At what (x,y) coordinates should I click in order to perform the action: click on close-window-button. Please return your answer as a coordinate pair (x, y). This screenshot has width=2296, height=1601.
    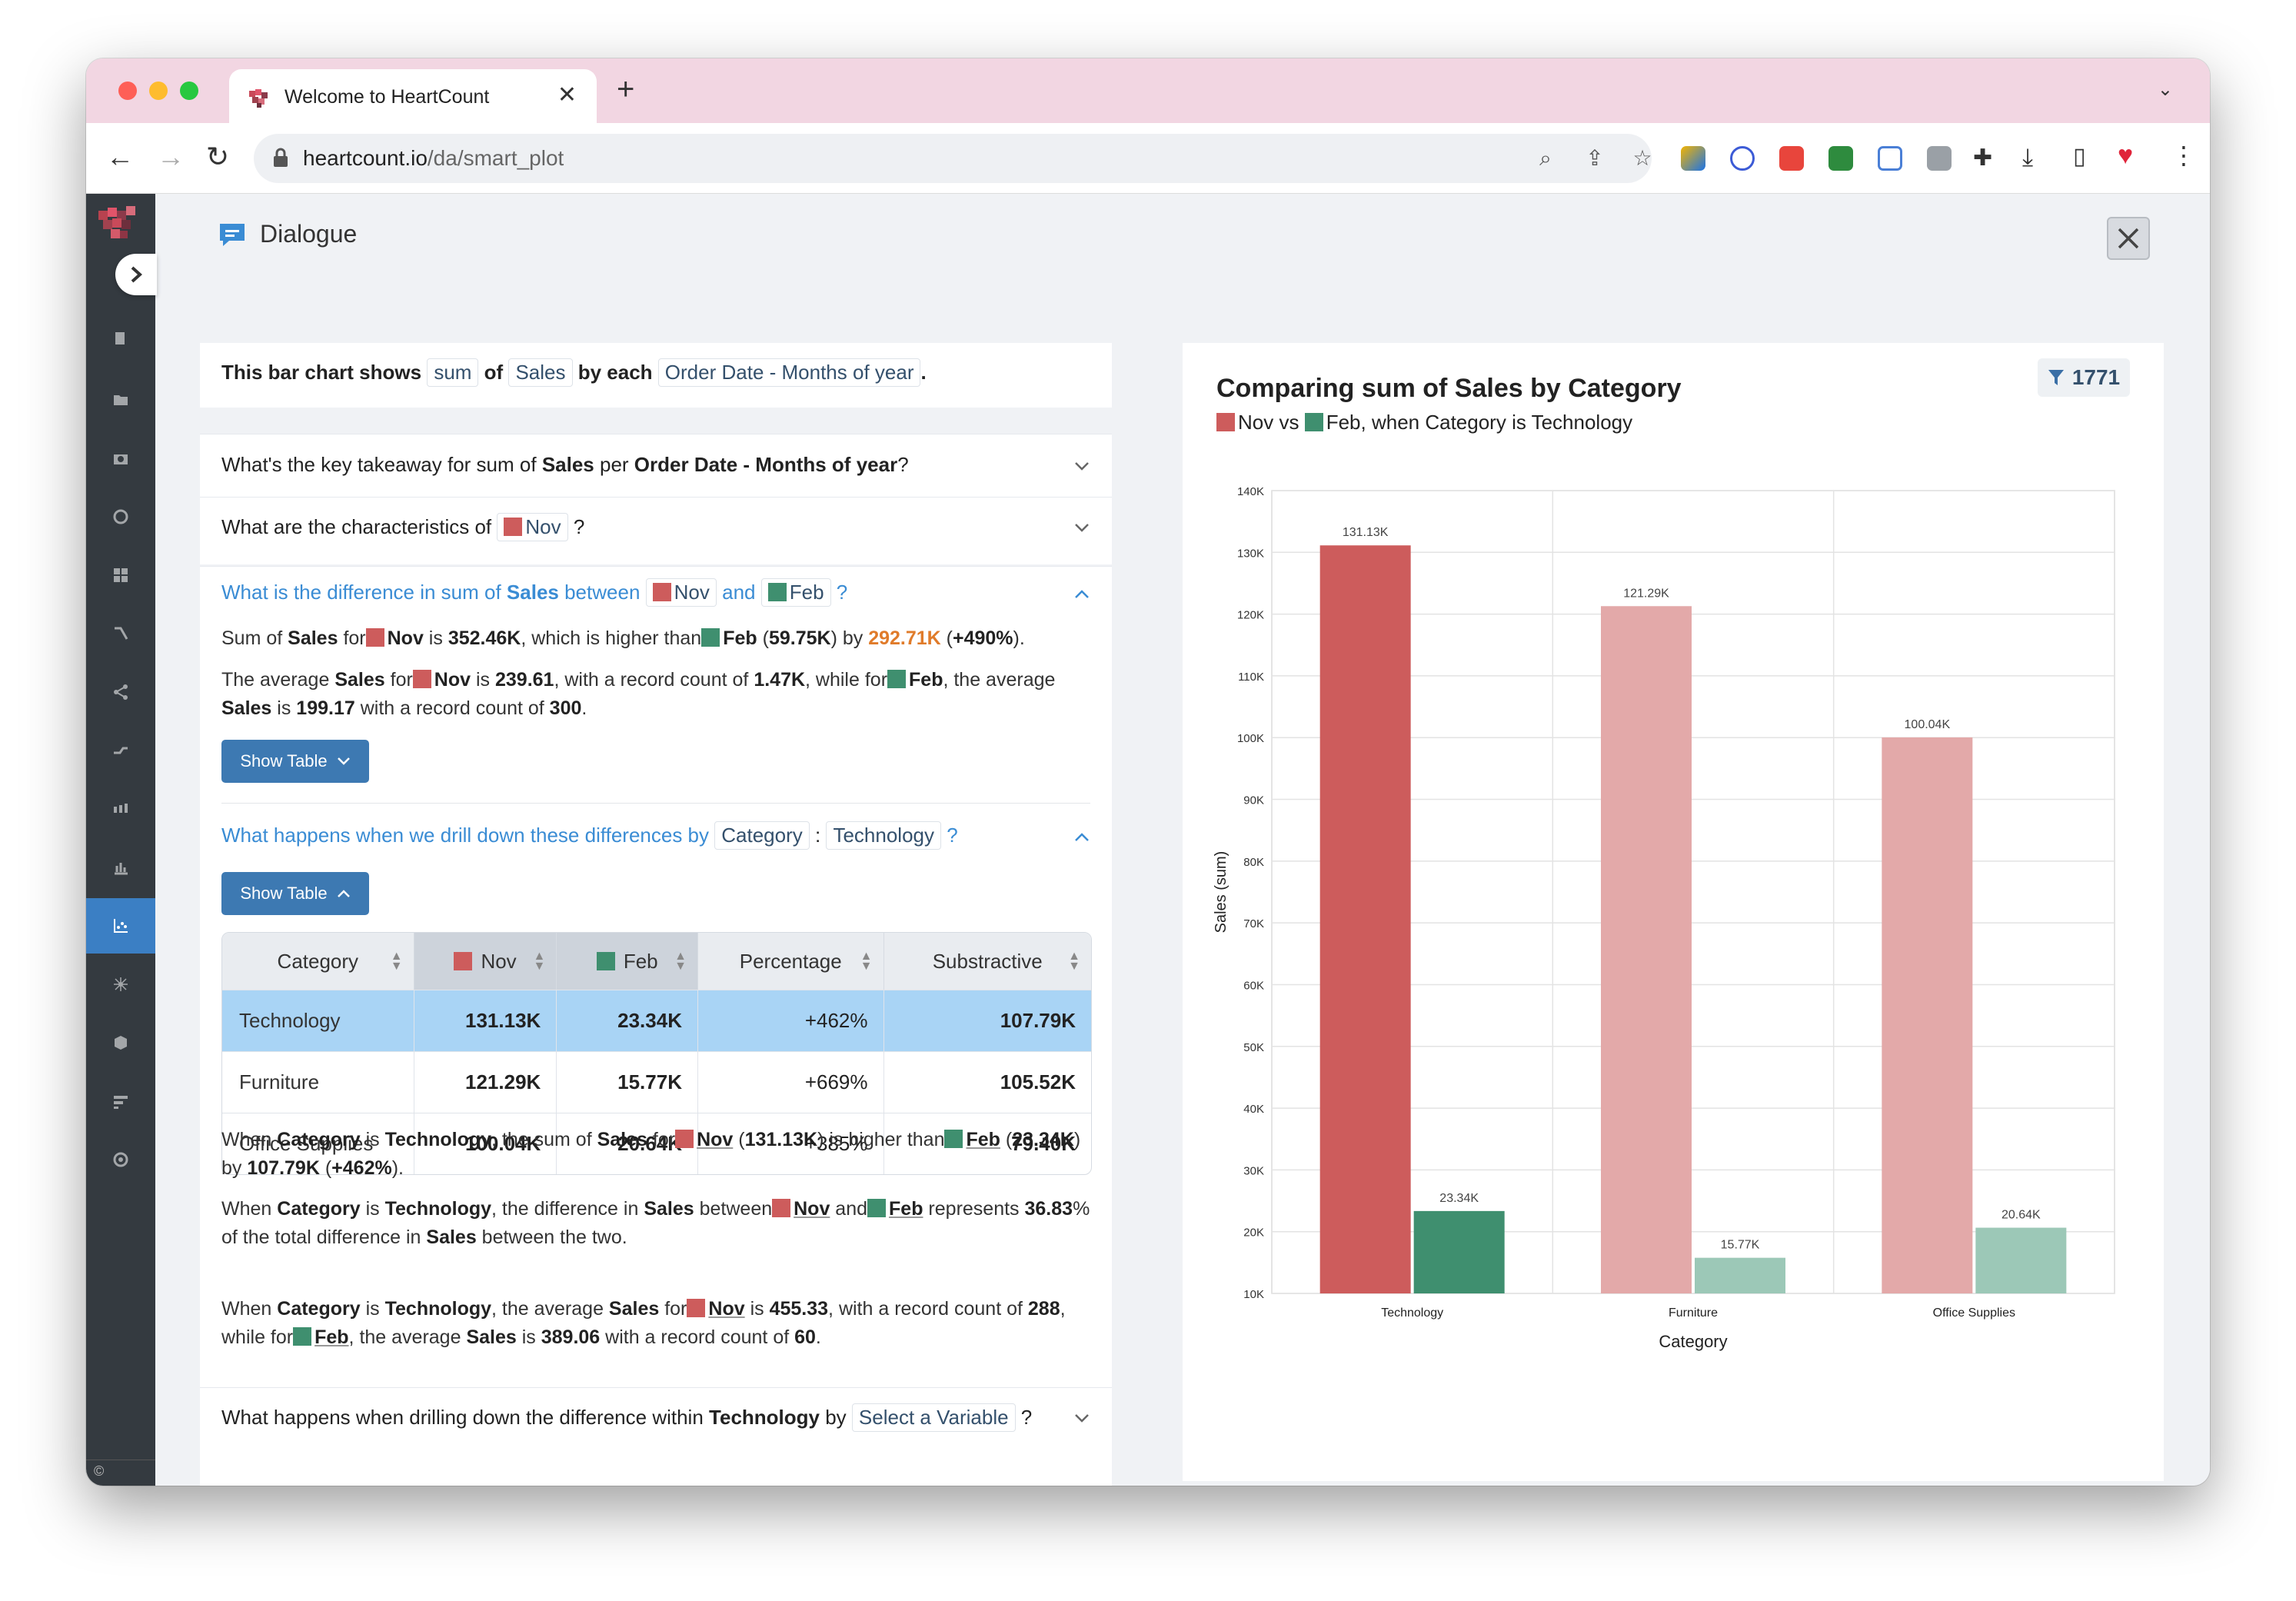
    Looking at the image, I should click on (127, 91).